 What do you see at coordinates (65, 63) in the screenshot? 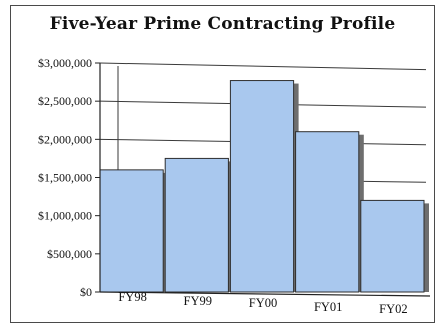
I see `y-tick-label: $3,000,000` at bounding box center [65, 63].